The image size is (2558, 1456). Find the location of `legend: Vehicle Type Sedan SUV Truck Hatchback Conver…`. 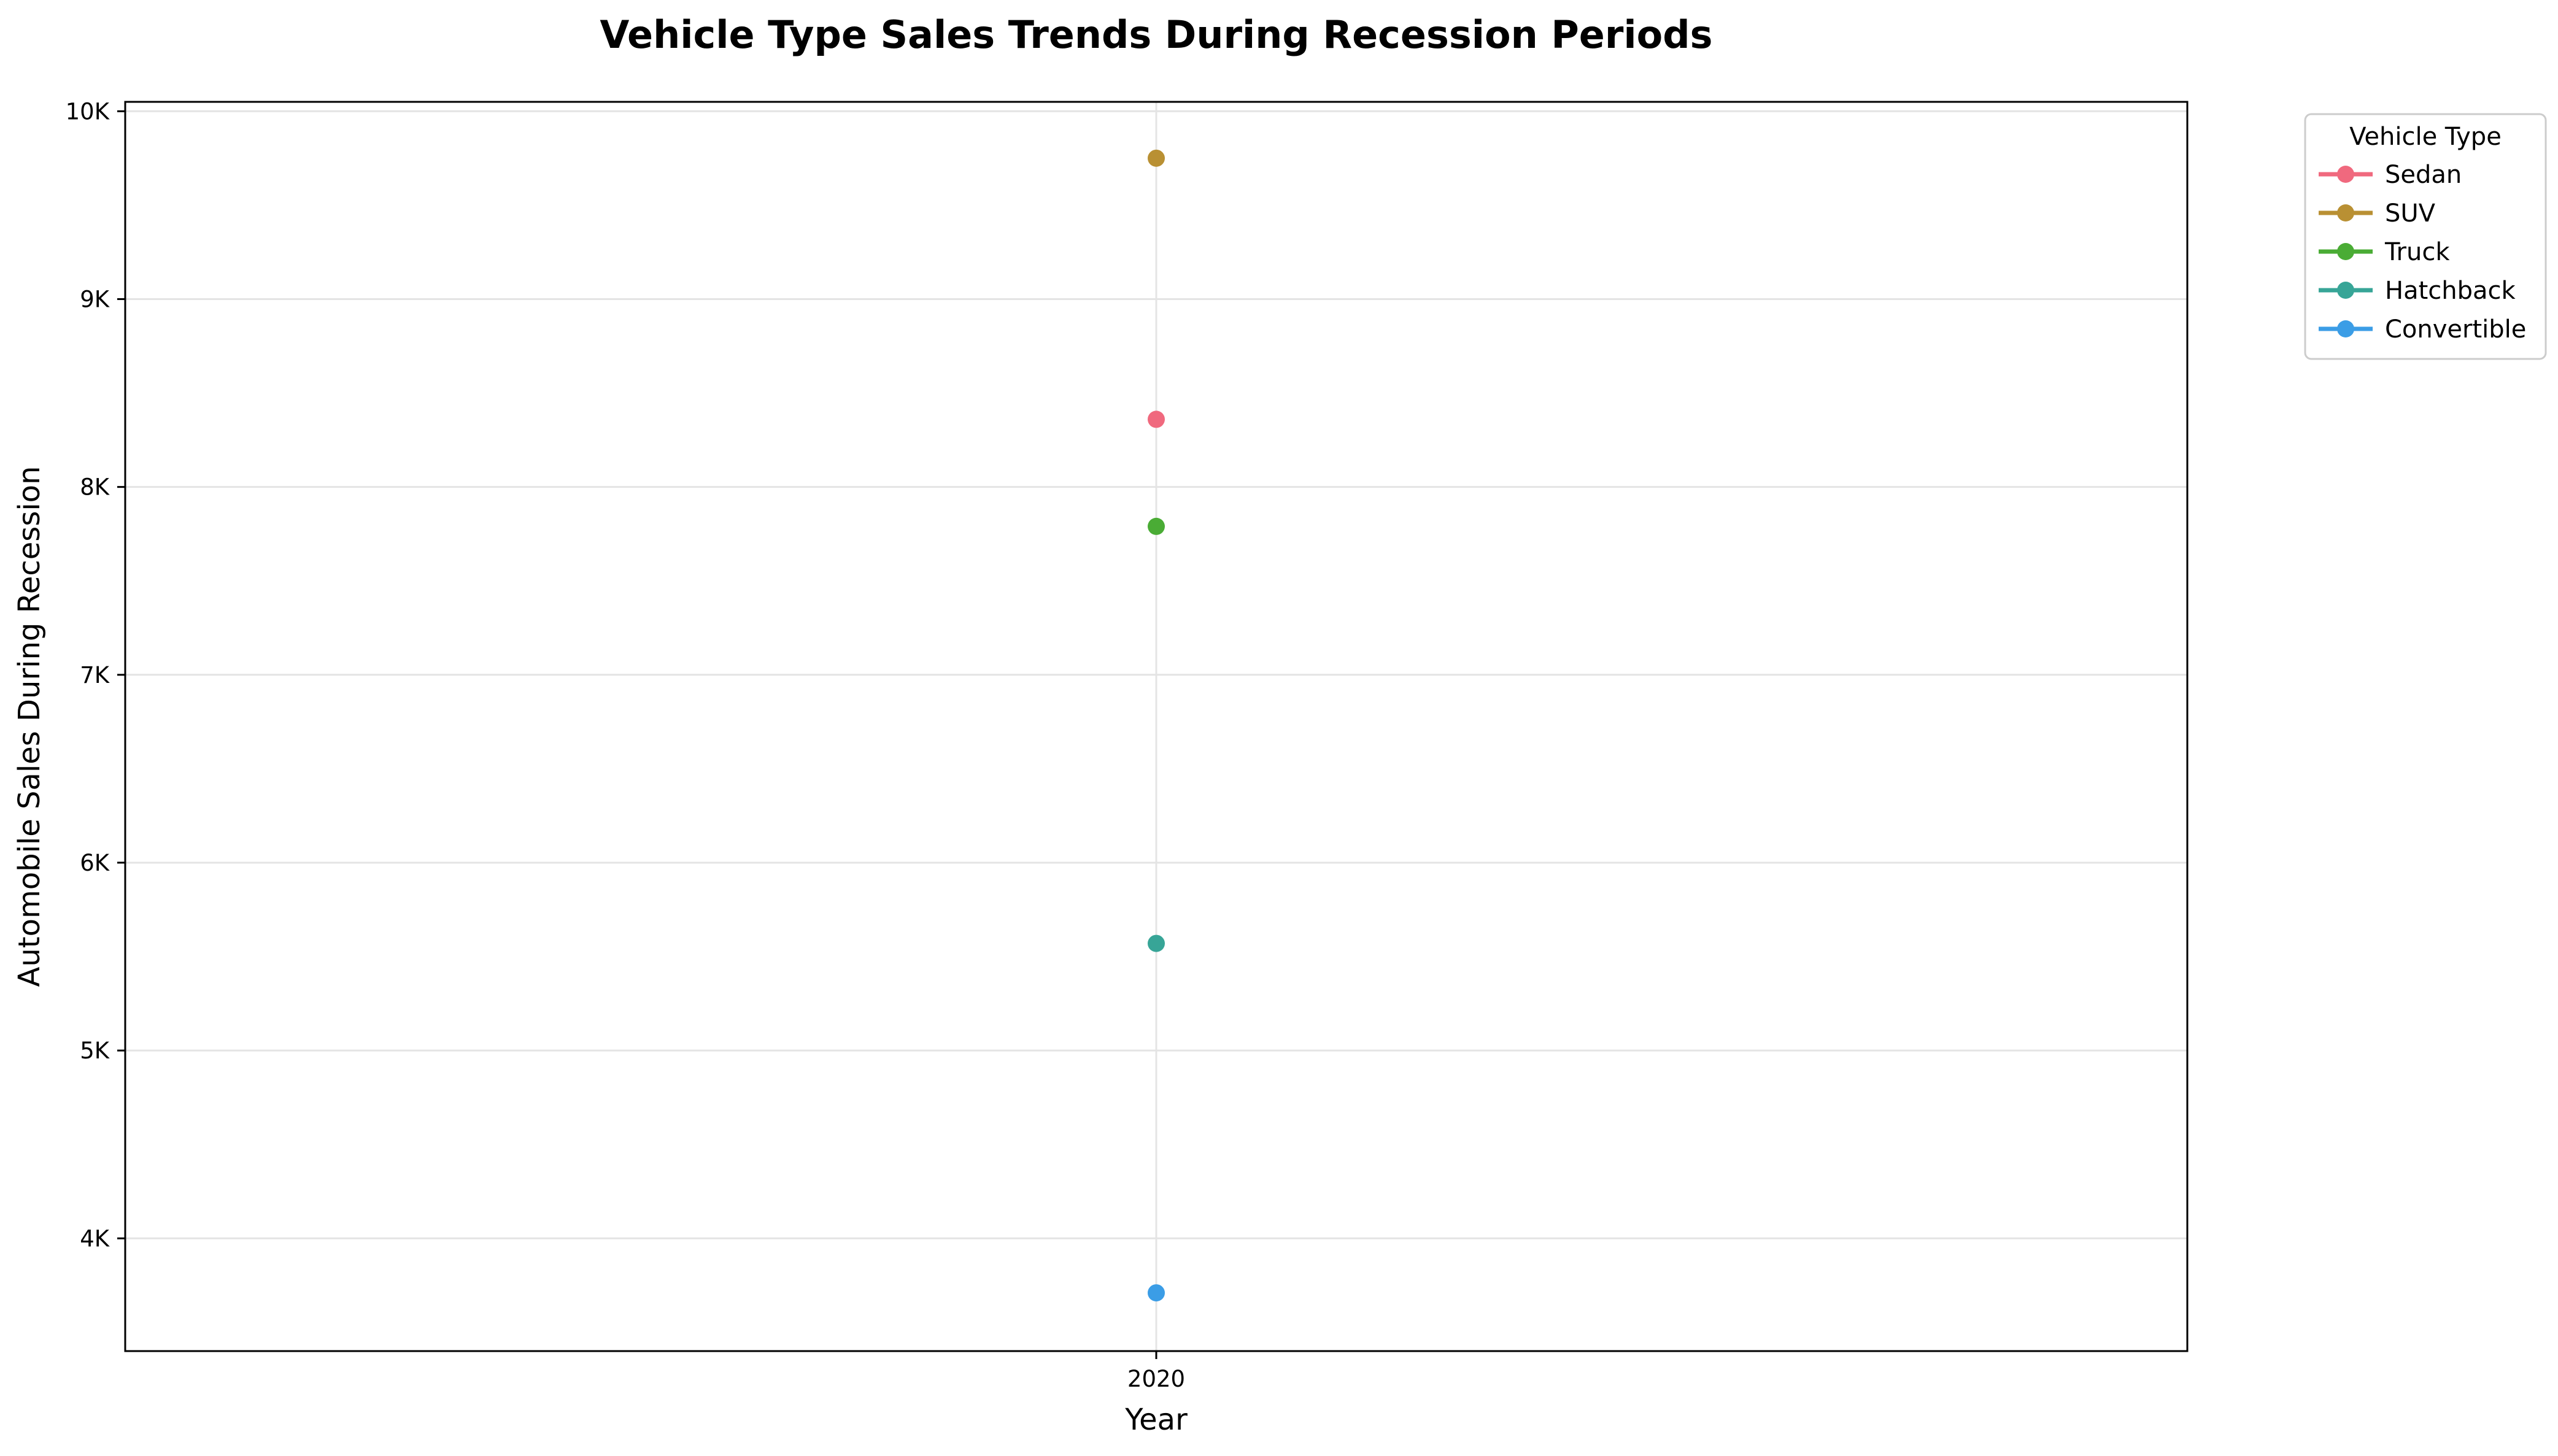

legend: Vehicle Type Sedan SUV Truck Hatchback Conver… is located at coordinates (2425, 236).